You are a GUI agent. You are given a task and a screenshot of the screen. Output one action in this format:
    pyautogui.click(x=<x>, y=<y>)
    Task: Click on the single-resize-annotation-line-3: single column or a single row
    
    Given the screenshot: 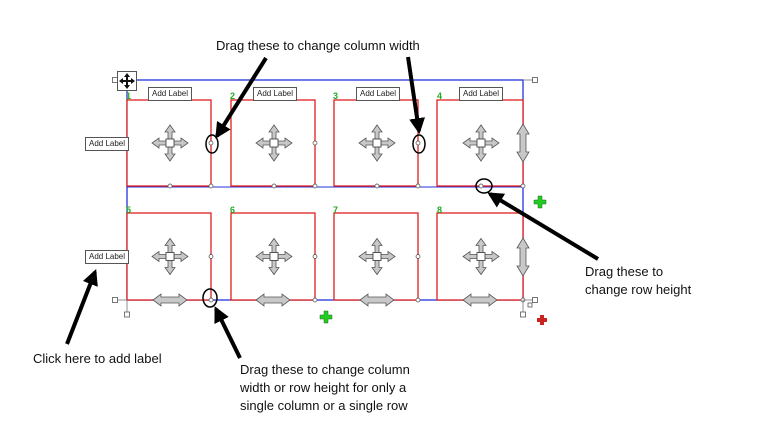 What is the action you would take?
    pyautogui.click(x=324, y=405)
    